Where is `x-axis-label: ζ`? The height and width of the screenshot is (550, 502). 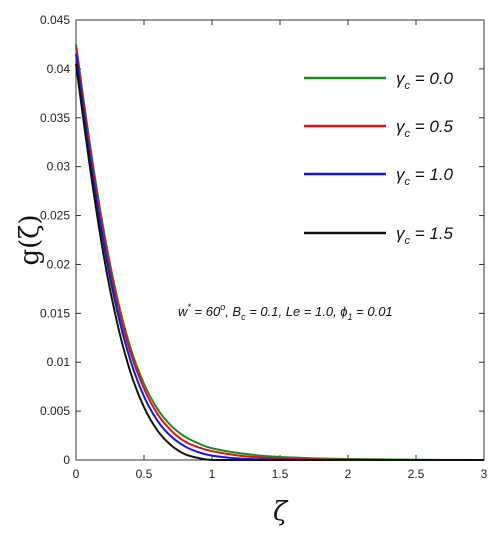 x-axis-label: ζ is located at coordinates (281, 512).